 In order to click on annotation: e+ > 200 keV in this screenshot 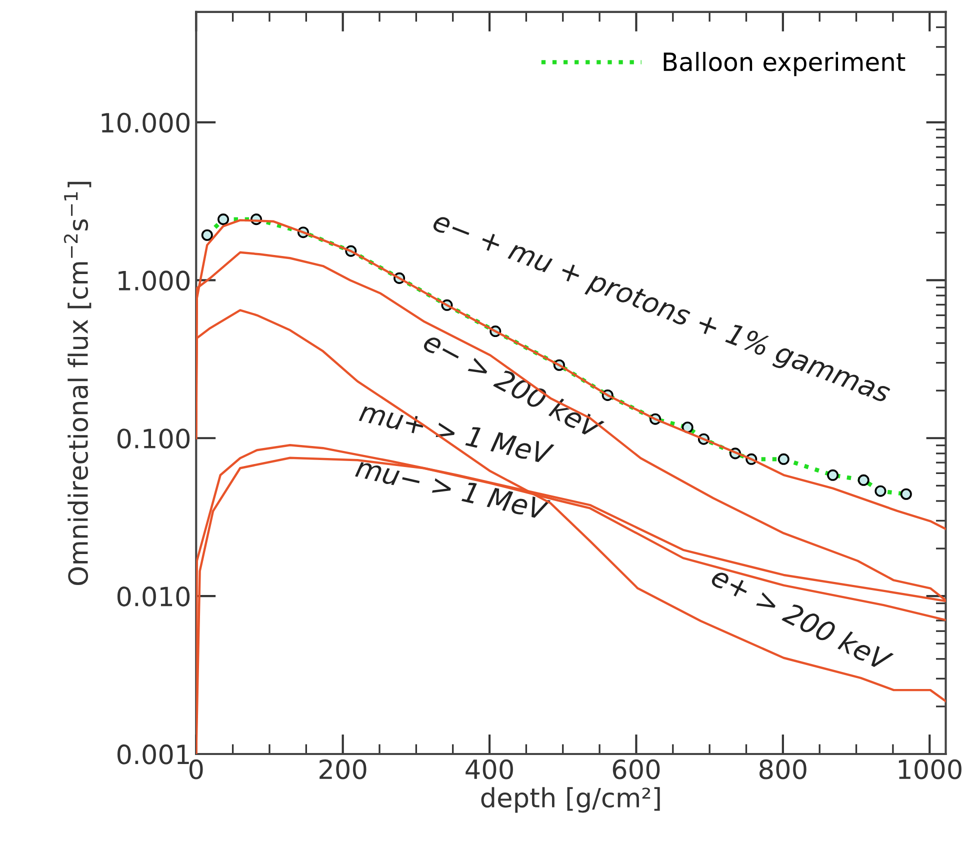, I will do `click(802, 618)`.